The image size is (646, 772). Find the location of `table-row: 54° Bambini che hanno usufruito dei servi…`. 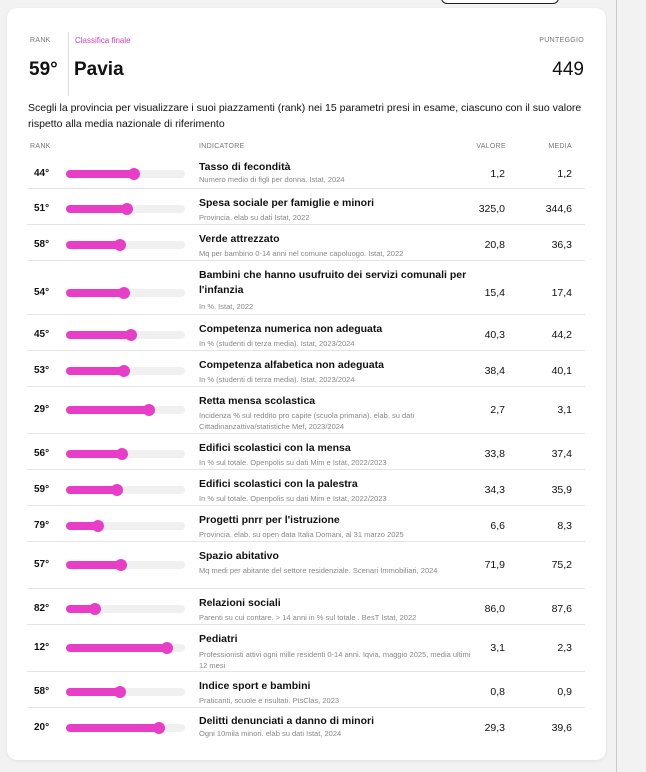

table-row: 54° Bambini che hanno usufruito dei servi… is located at coordinates (306, 287).